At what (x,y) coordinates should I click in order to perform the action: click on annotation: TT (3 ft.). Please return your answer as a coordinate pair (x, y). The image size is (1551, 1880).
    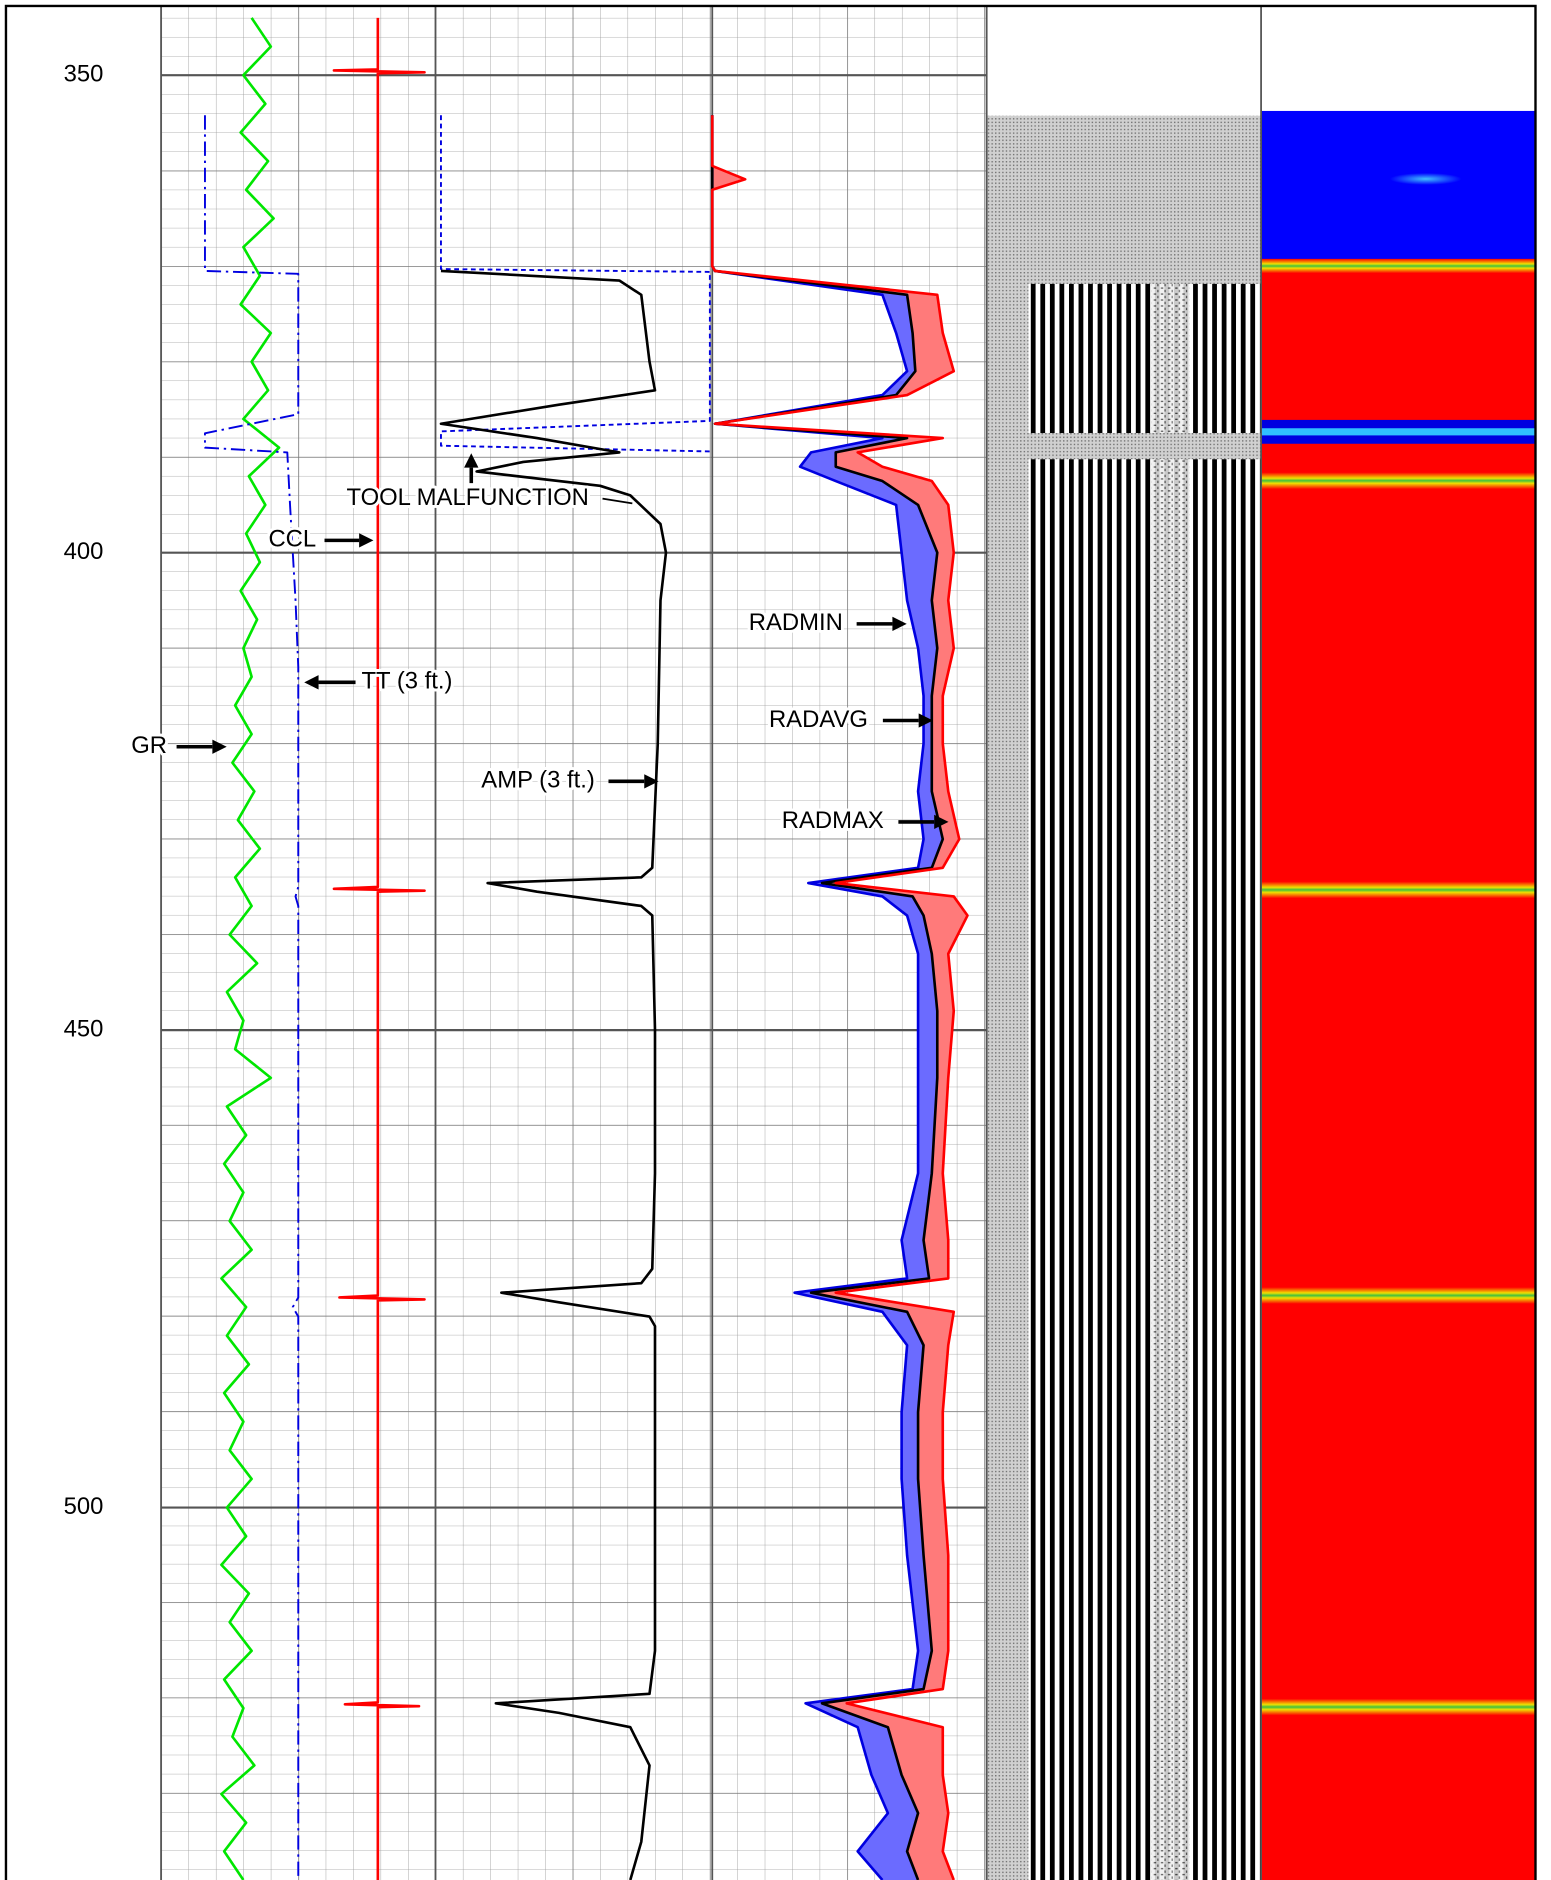
    Looking at the image, I should click on (407, 681).